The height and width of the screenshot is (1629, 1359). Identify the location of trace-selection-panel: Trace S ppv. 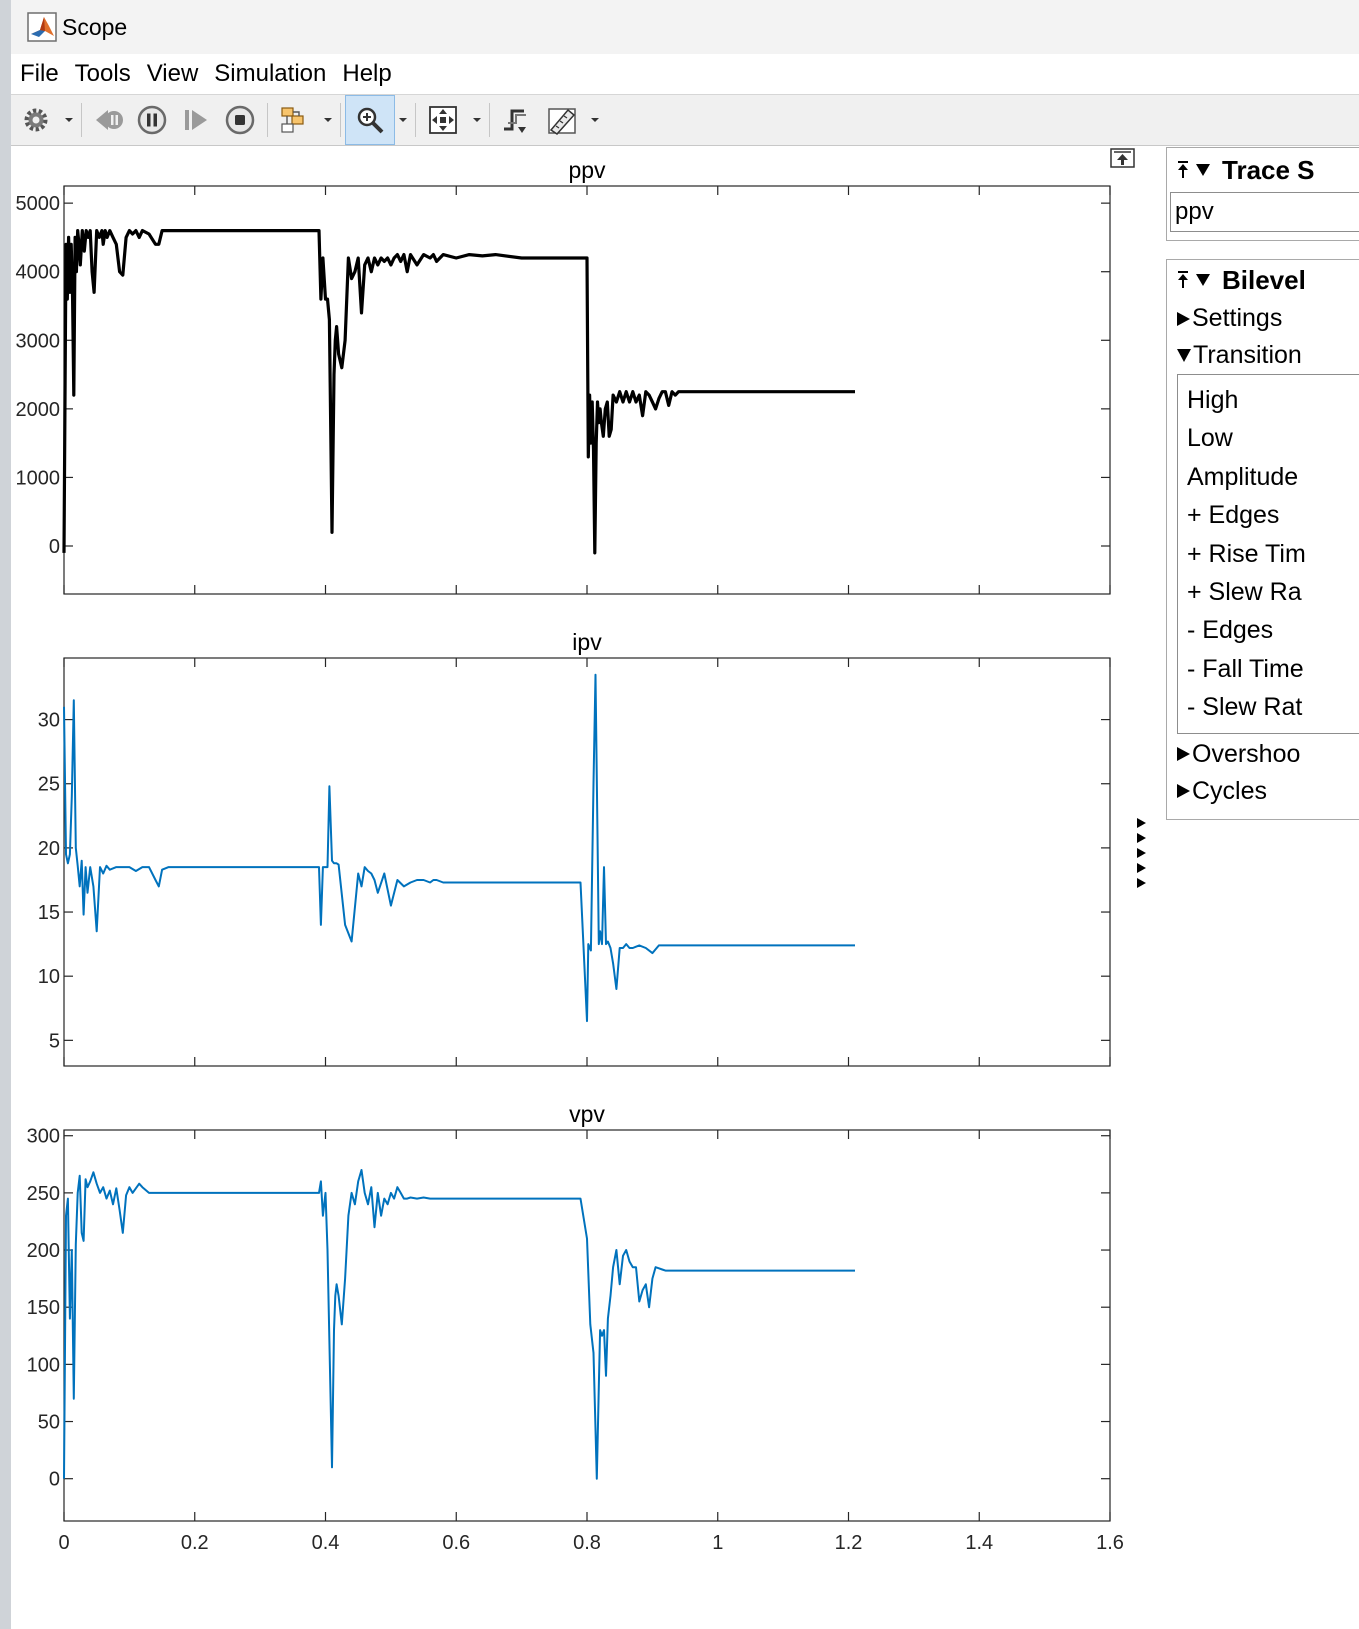
(1262, 194).